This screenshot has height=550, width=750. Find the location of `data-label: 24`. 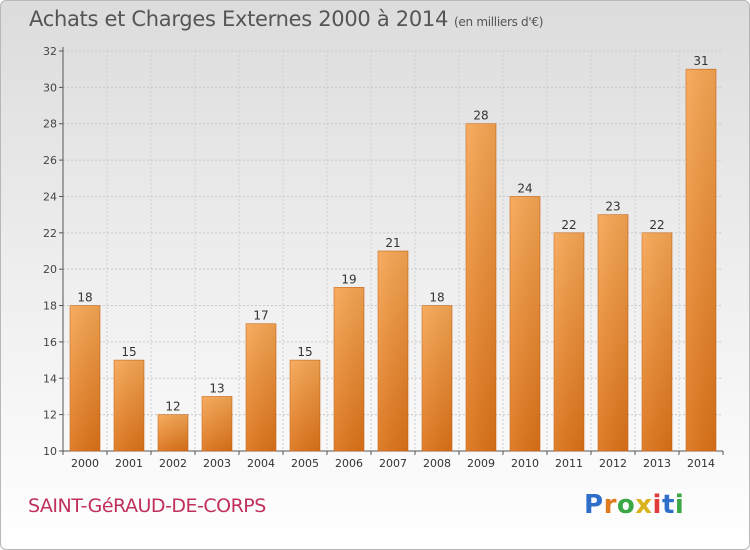

data-label: 24 is located at coordinates (524, 188).